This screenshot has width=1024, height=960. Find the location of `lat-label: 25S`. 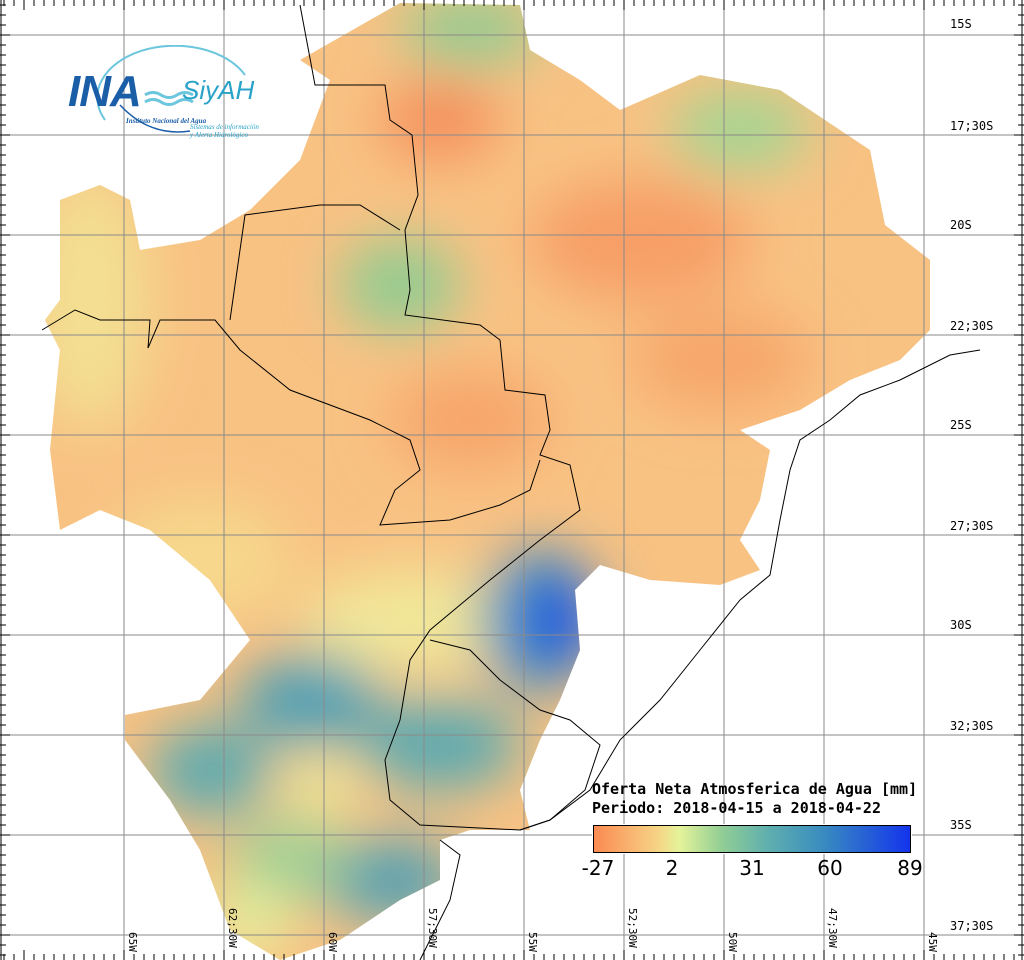

lat-label: 25S is located at coordinates (961, 425).